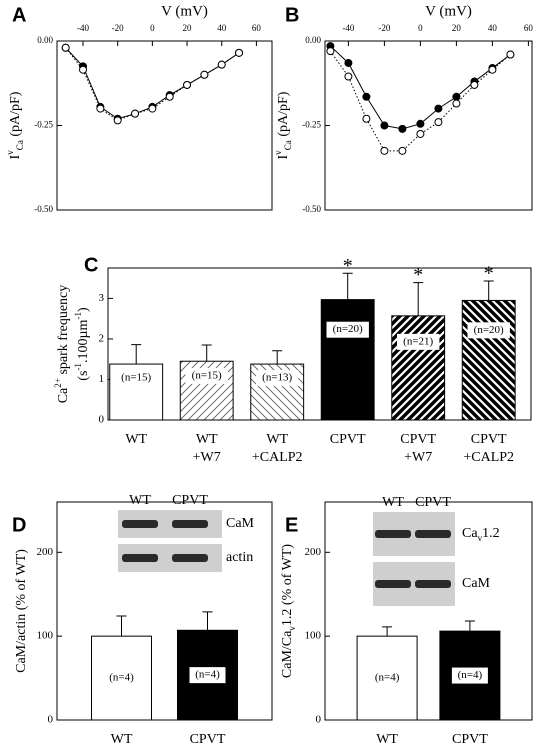 Image resolution: width=537 pixels, height=743 pixels. What do you see at coordinates (19, 15) in the screenshot?
I see `panel-letter: A` at bounding box center [19, 15].